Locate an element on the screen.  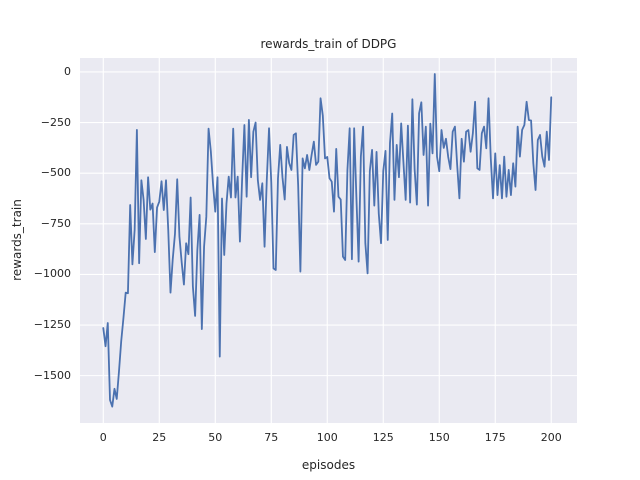
x-tick-label: 150 is located at coordinates (439, 437).